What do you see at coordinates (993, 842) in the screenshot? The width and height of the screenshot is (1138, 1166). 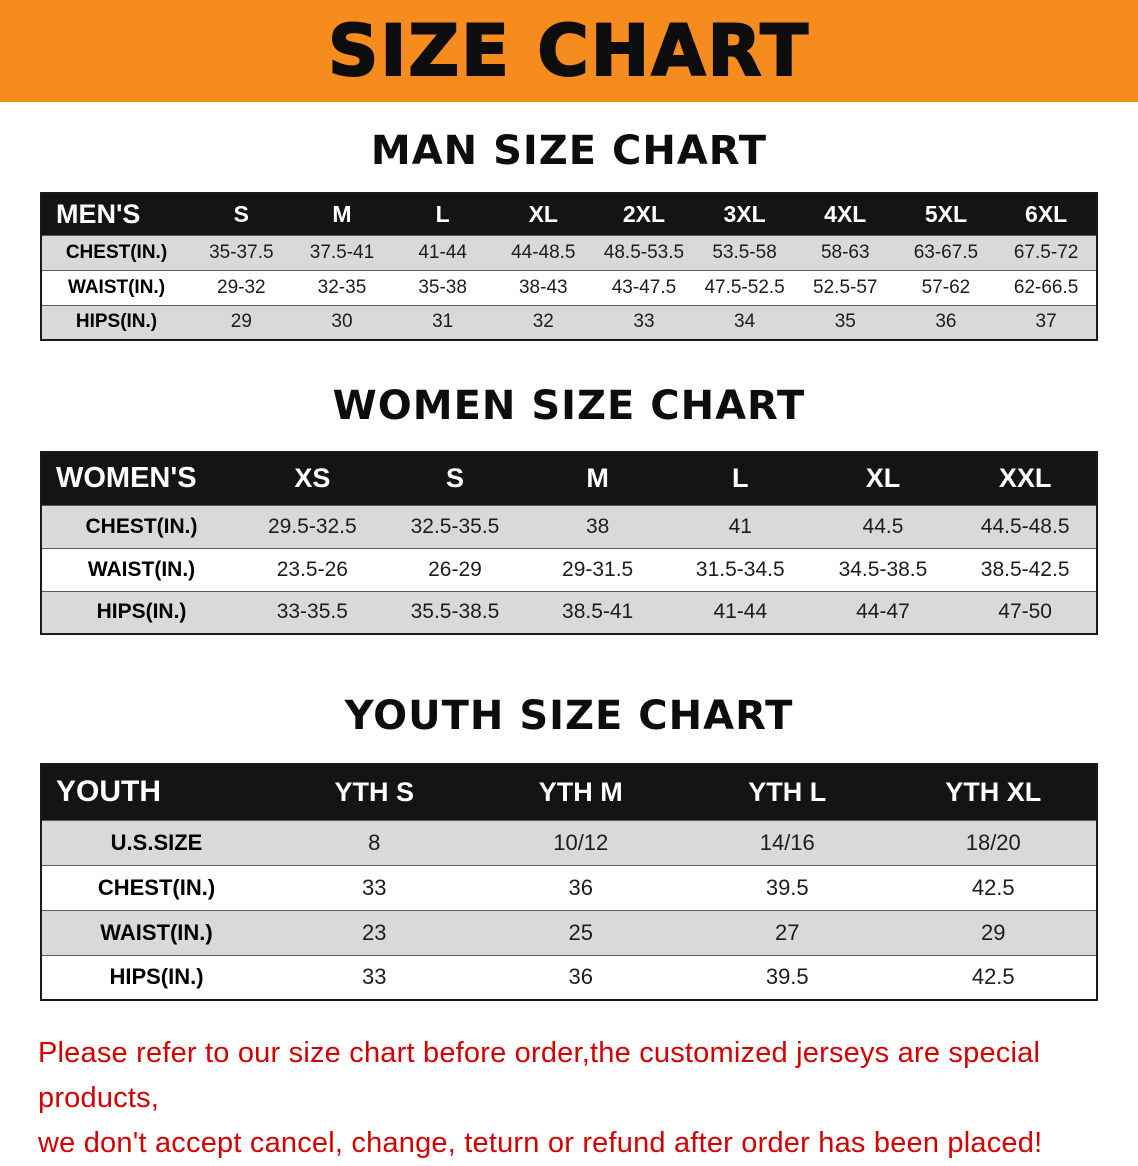 I see `youth-value-cell: 18/20` at bounding box center [993, 842].